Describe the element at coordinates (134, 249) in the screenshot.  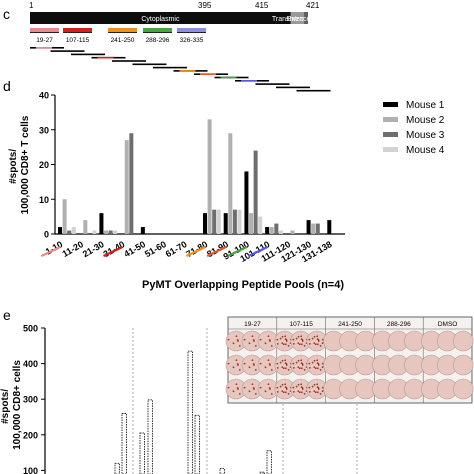
I see `chart-d-x-tick-label: 41-50` at that location.